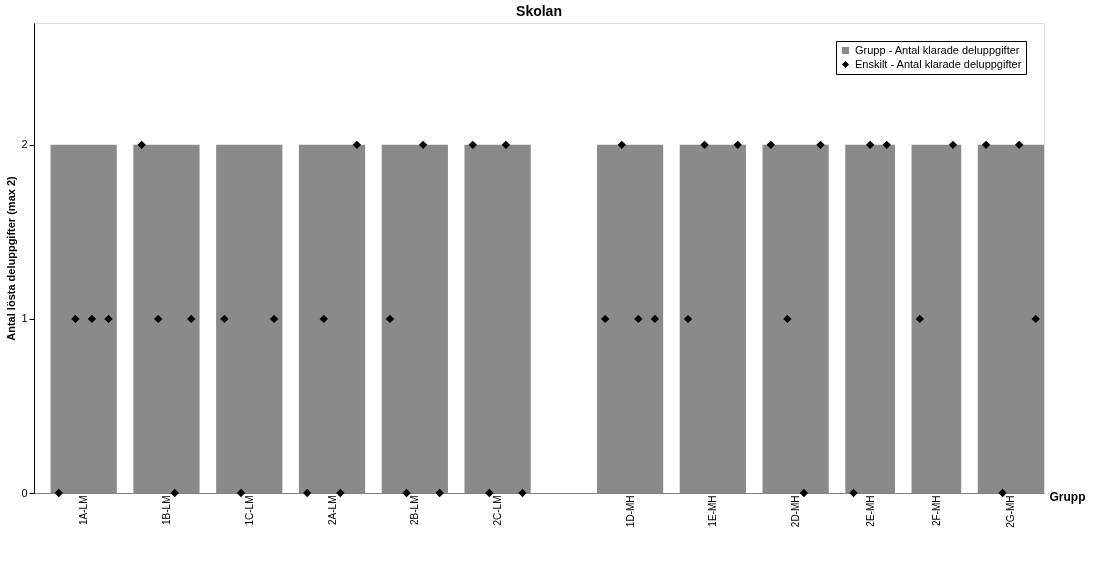  What do you see at coordinates (24, 492) in the screenshot?
I see `y-tick-label: 0` at bounding box center [24, 492].